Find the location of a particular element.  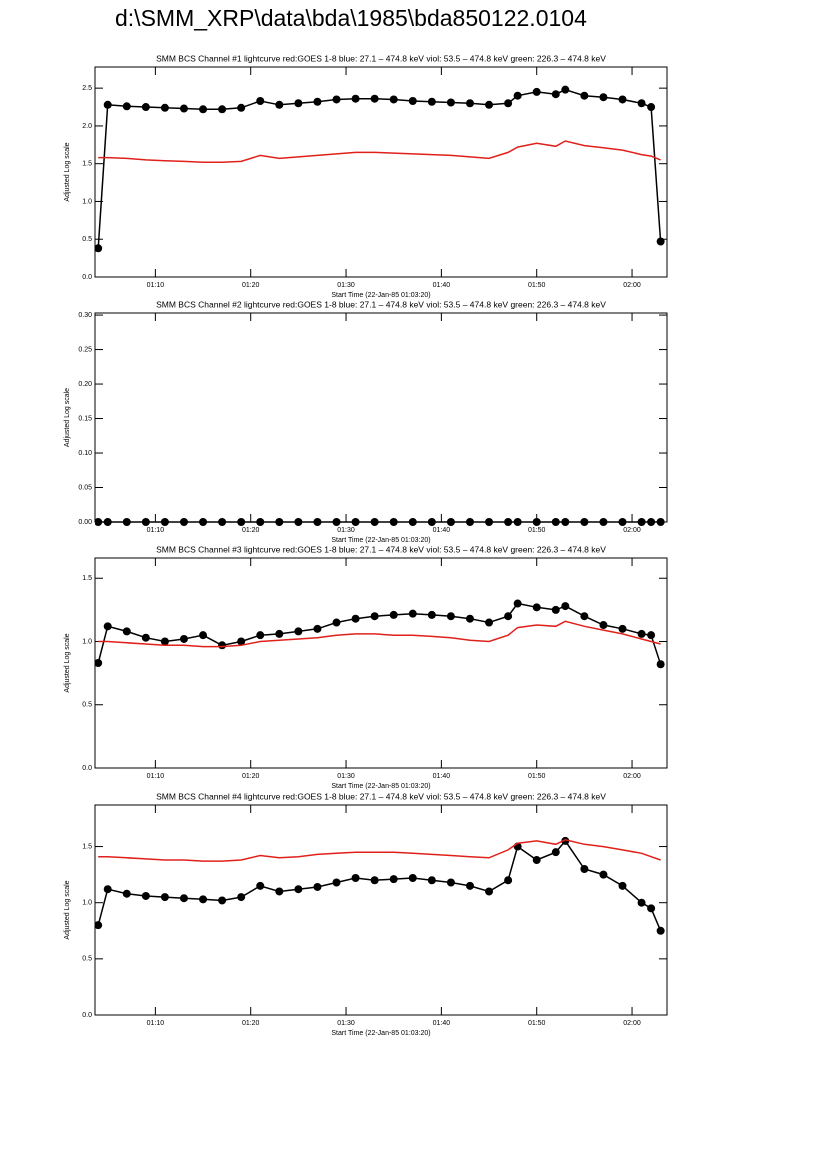

x-tick-label: 01:10 is located at coordinates (156, 1023).